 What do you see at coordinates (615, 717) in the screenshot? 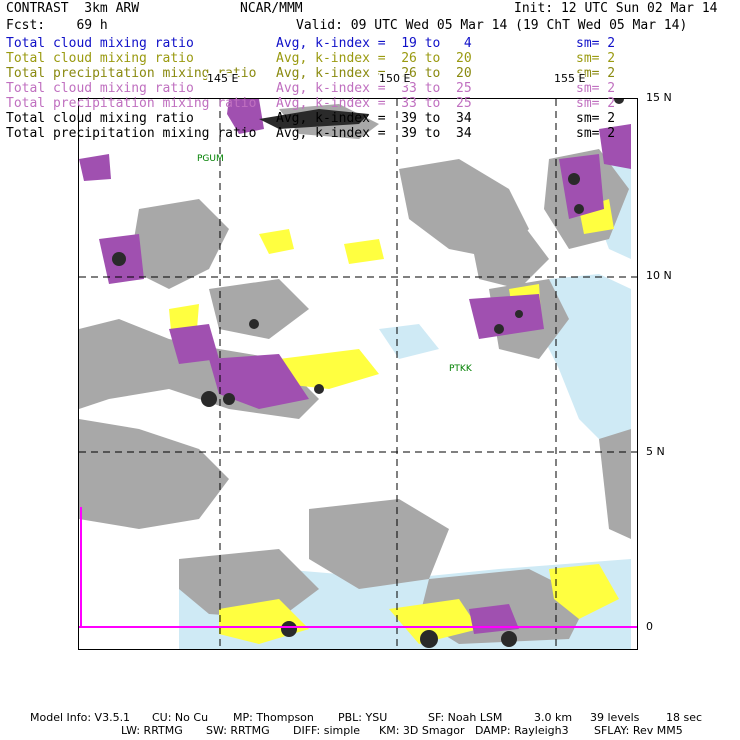
I see `footer-item: 39 levels` at bounding box center [615, 717].